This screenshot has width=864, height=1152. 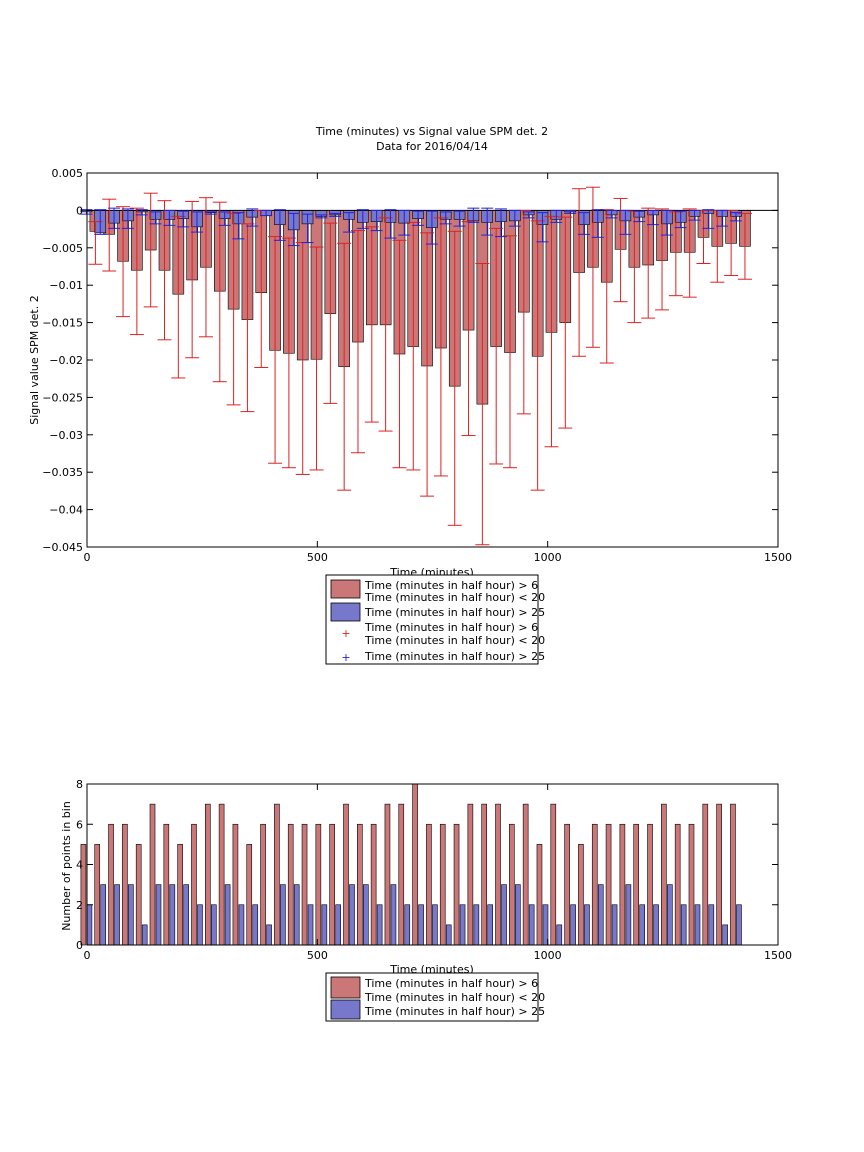 I want to click on y-tick-label: −0.02, so click(x=66, y=360).